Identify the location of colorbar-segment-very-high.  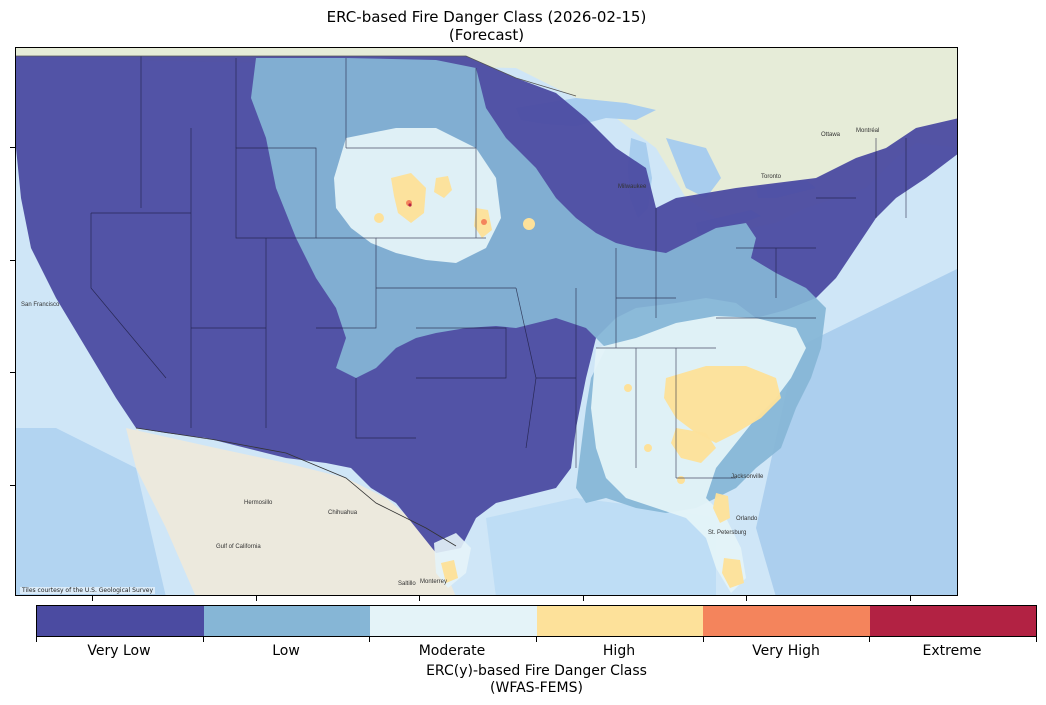
(786, 621).